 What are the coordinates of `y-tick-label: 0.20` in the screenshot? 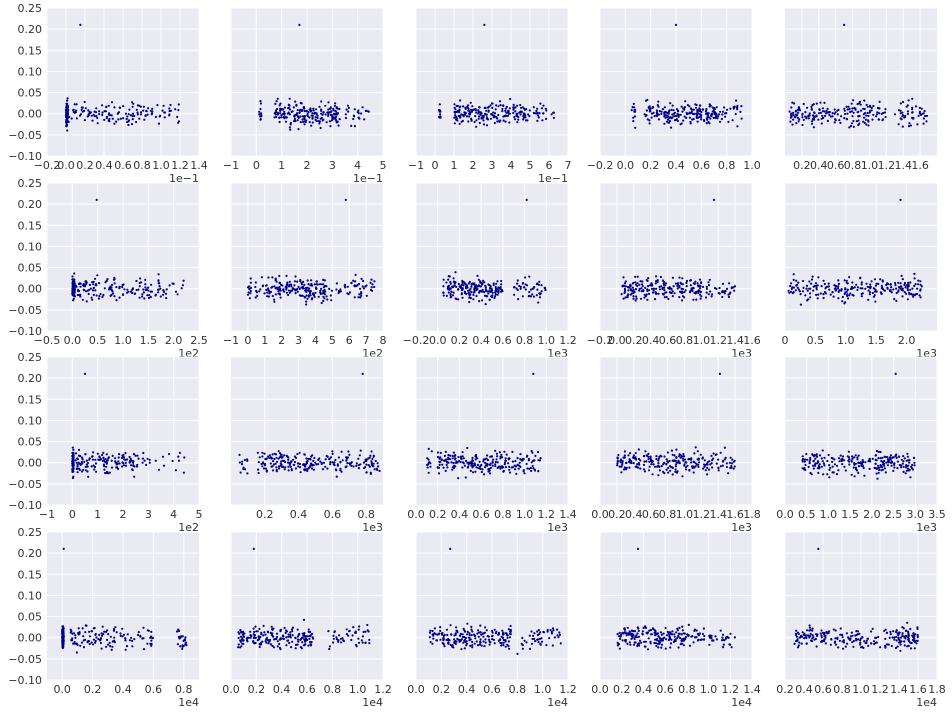 It's located at (30, 29).